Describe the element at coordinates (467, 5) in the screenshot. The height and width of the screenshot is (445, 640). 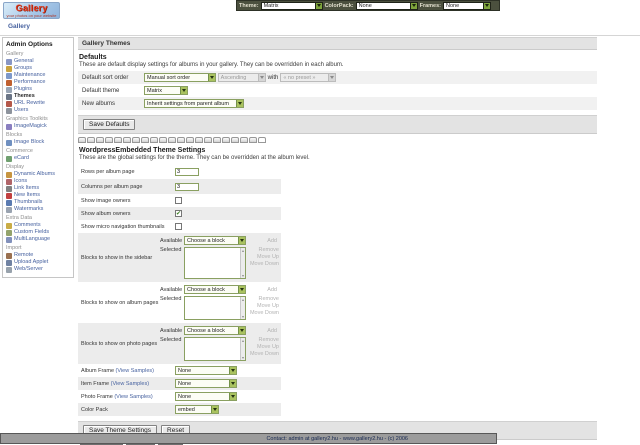
I see `frames-select: None` at that location.